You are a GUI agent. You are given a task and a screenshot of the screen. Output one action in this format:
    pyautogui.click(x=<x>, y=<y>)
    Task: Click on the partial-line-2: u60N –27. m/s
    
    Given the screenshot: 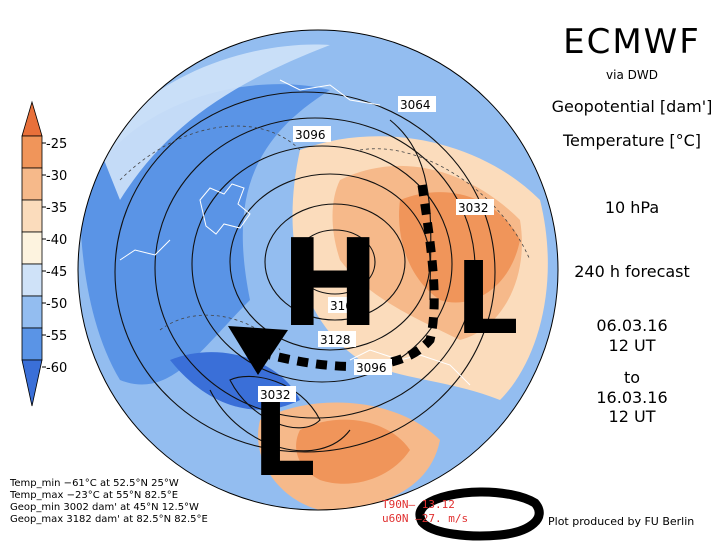 What is the action you would take?
    pyautogui.click(x=425, y=518)
    